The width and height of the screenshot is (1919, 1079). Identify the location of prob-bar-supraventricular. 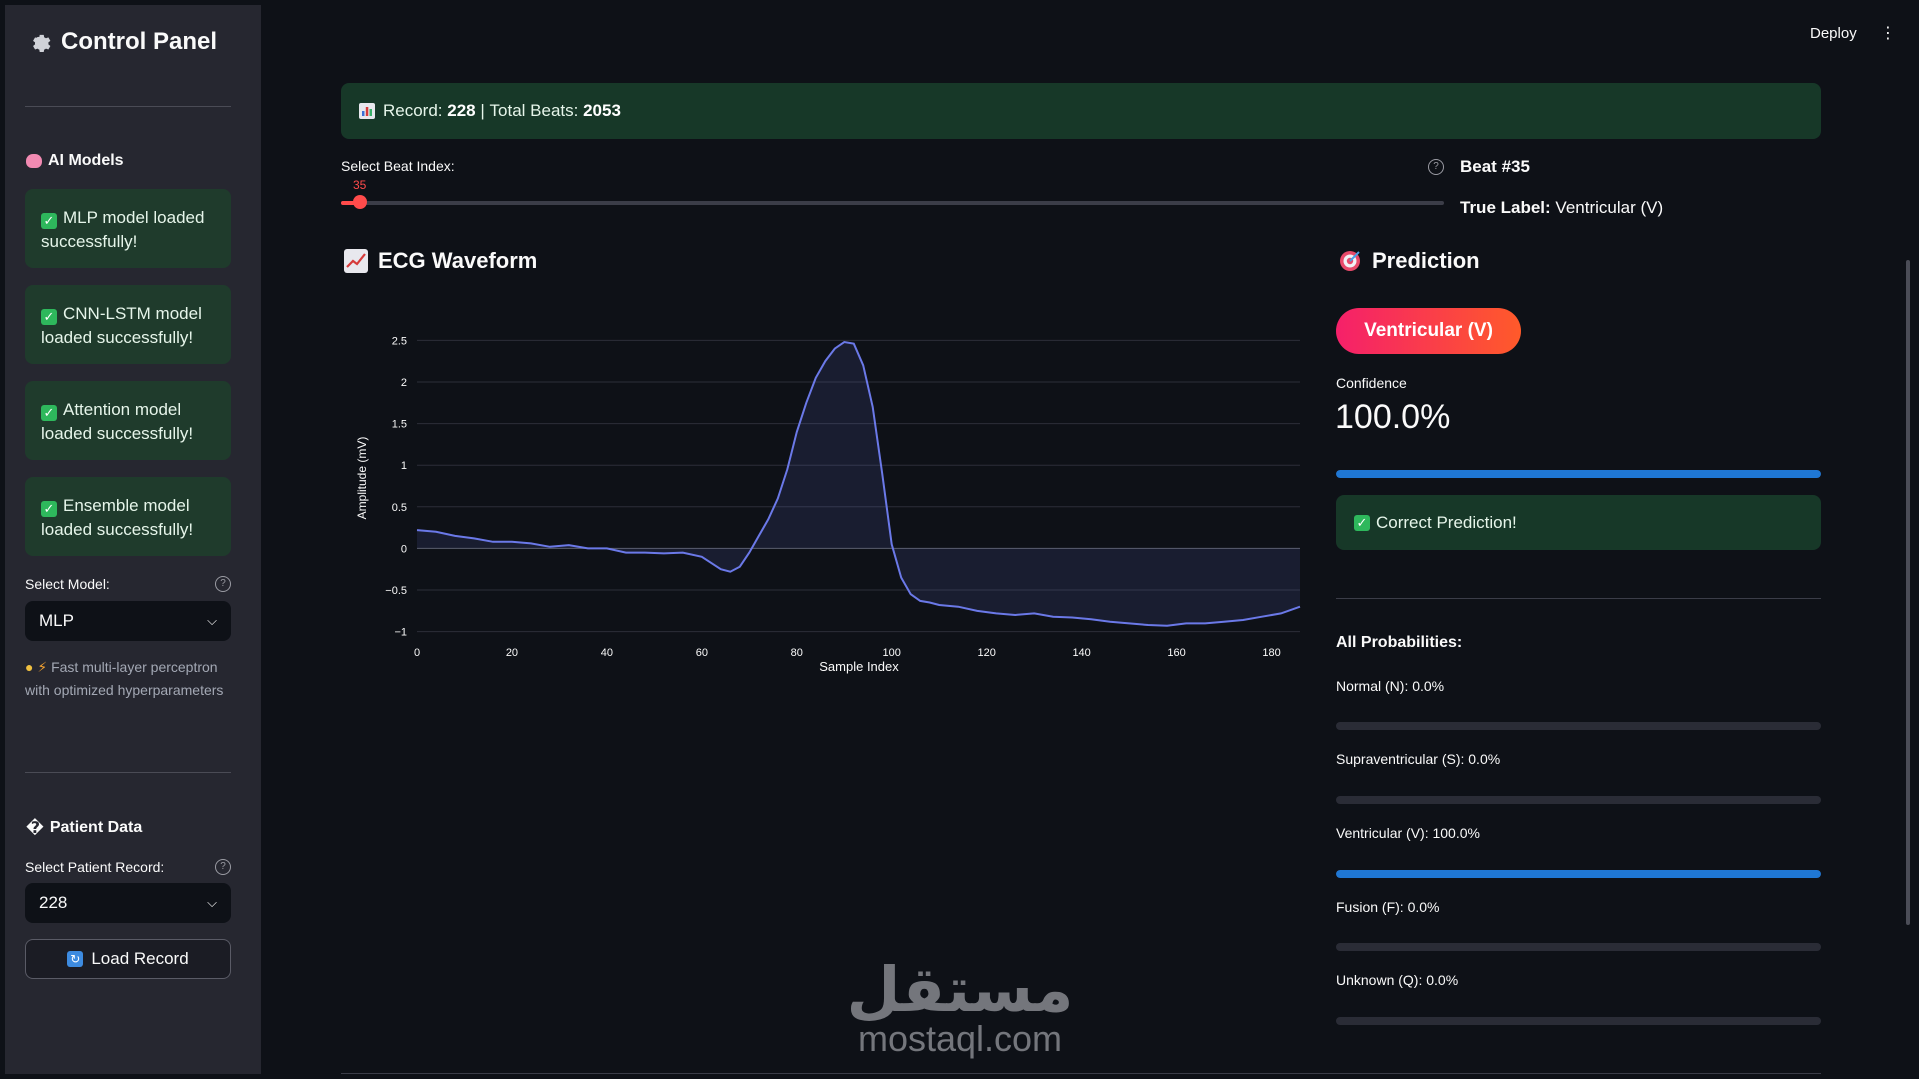
(1578, 800).